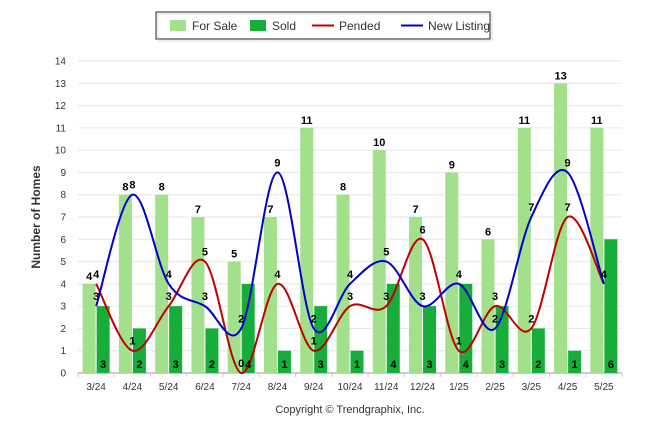 Image resolution: width=646 pixels, height=434 pixels. Describe the element at coordinates (611, 365) in the screenshot. I see `data-label-sold: 6` at that location.